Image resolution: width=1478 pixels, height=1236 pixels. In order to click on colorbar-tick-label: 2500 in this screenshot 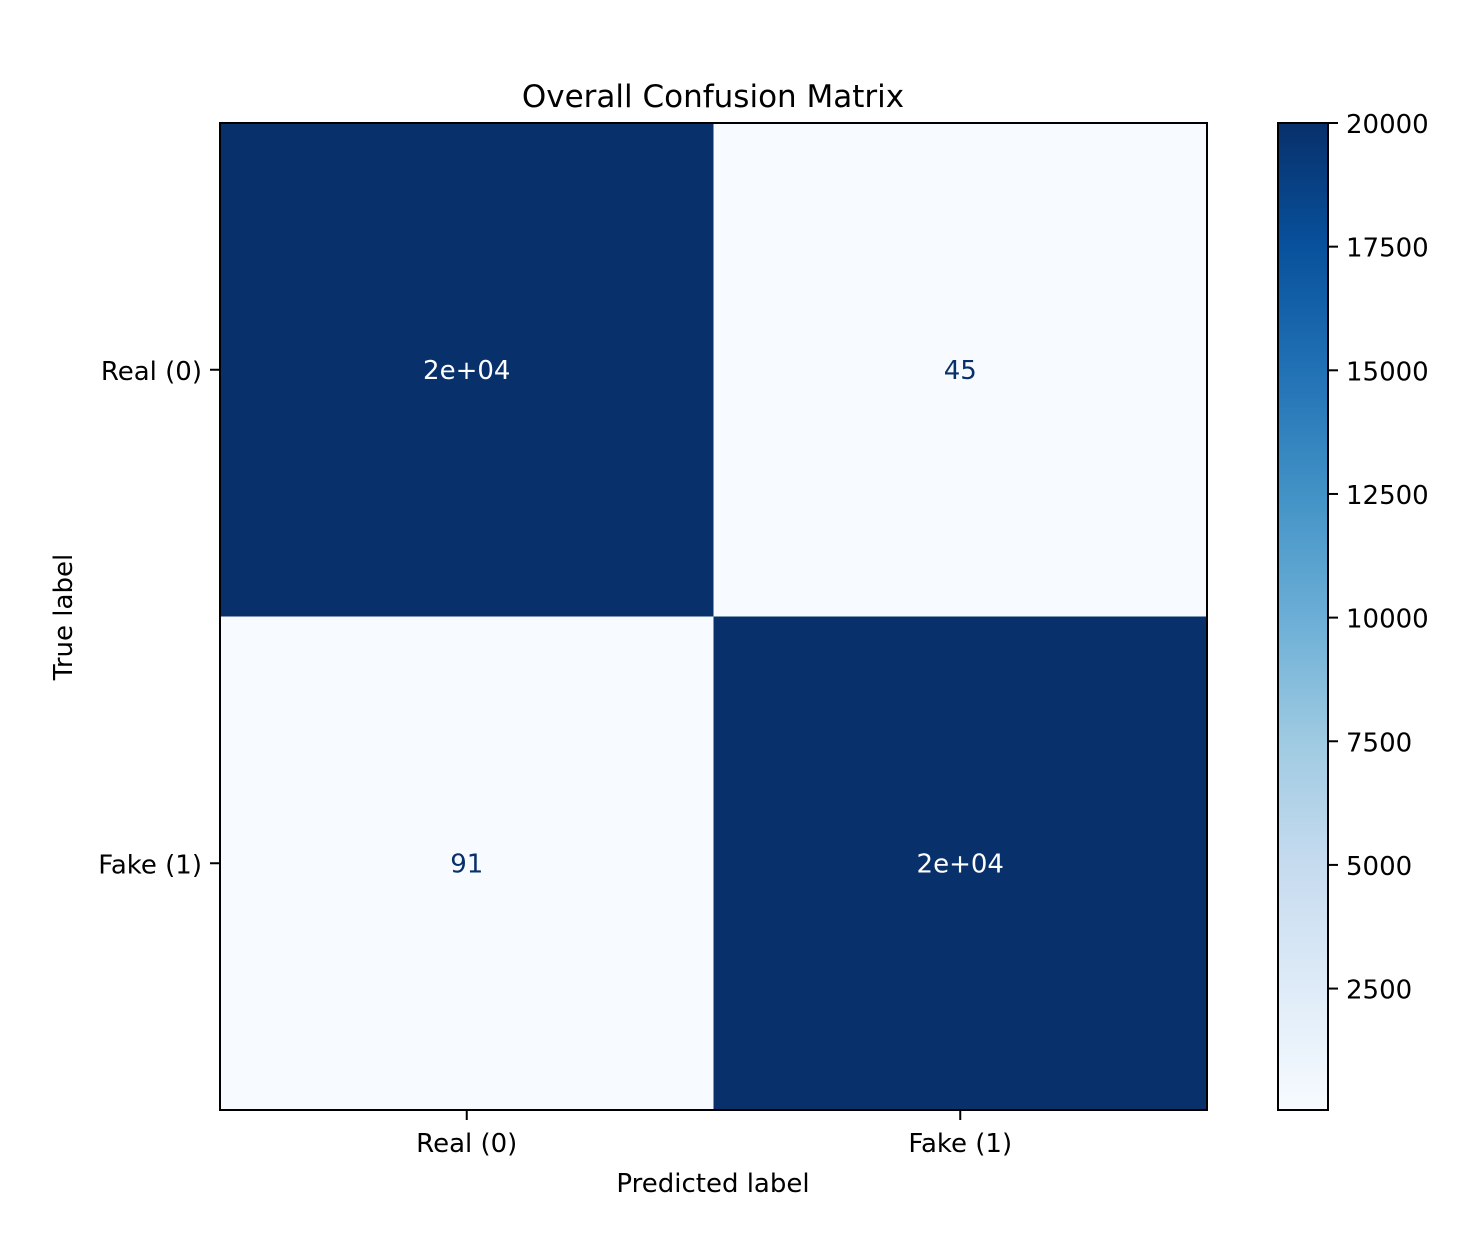, I will do `click(1379, 991)`.